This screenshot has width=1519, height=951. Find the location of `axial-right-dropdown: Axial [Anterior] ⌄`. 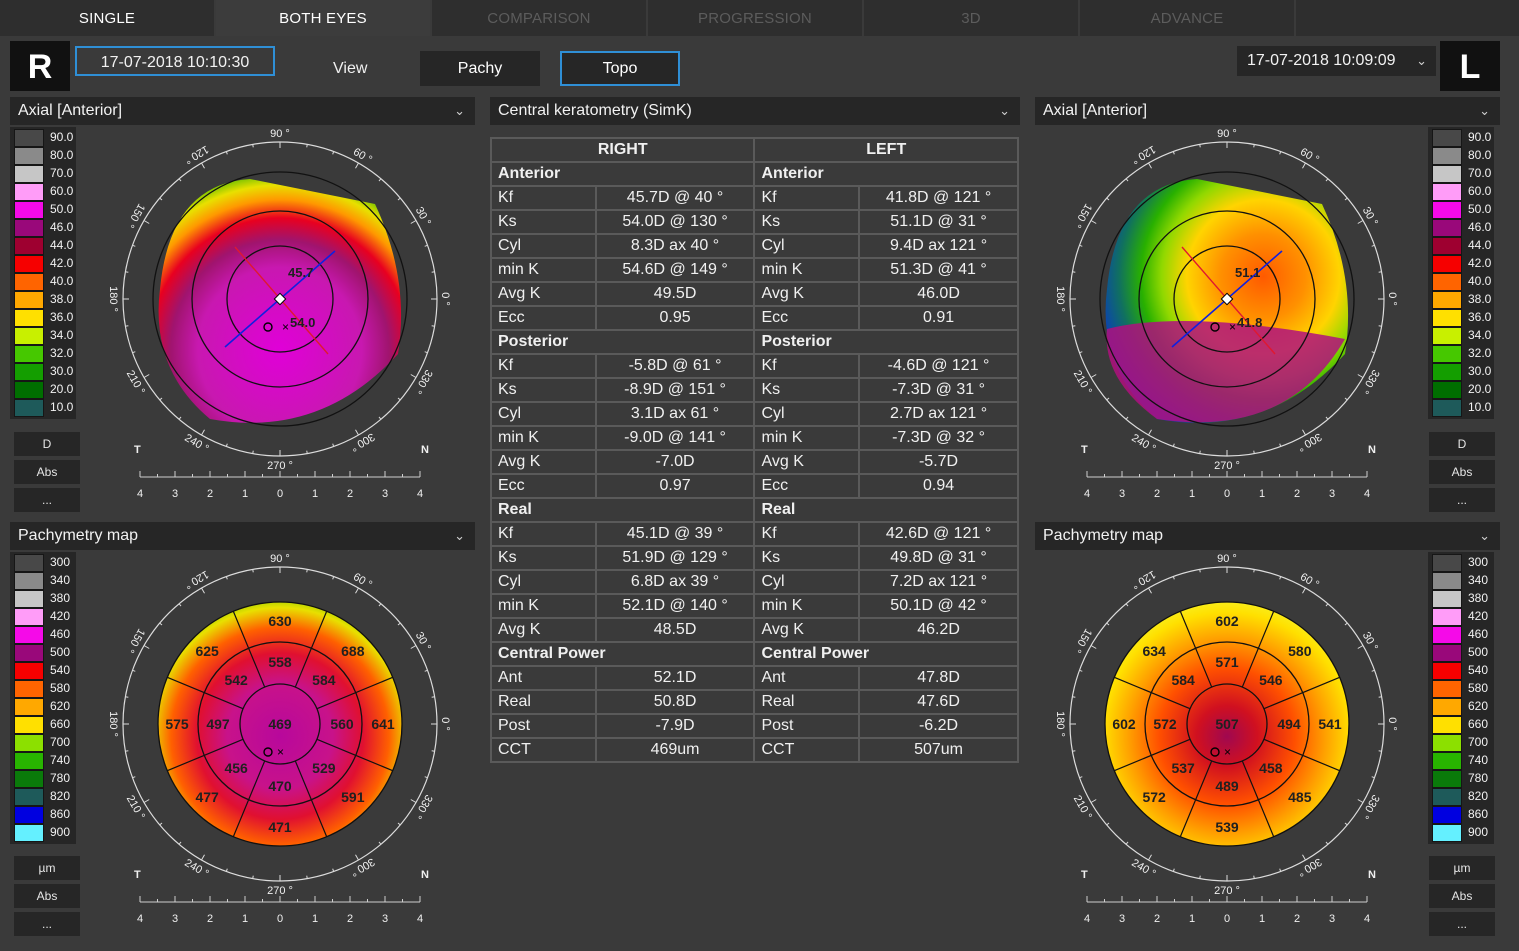

axial-right-dropdown: Axial [Anterior] ⌄ is located at coordinates (242, 111).